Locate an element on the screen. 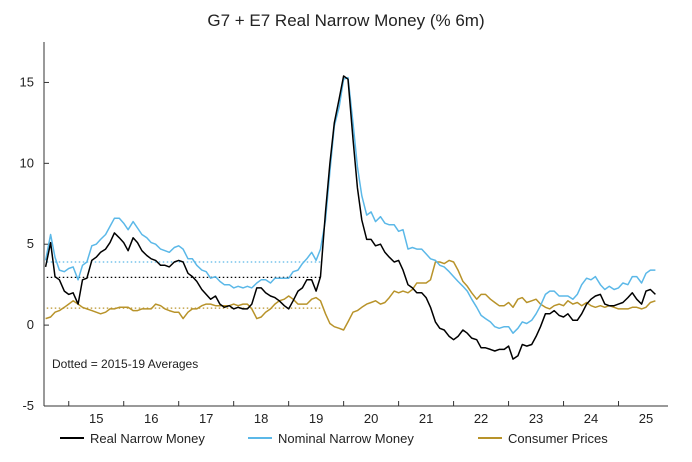 This screenshot has width=692, height=462. legend-label: Nominal Narrow Money is located at coordinates (346, 438).